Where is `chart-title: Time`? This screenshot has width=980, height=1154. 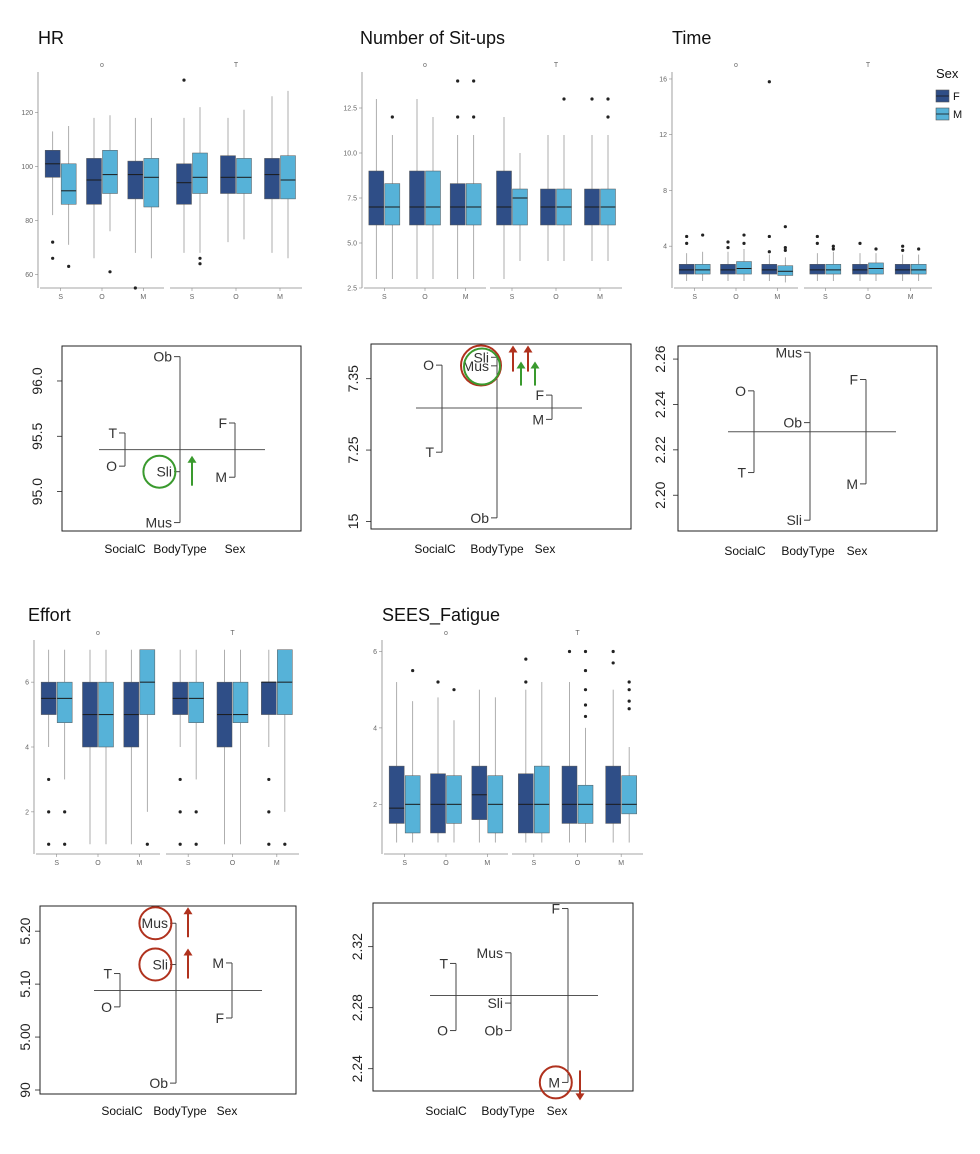
chart-title: Time is located at coordinates (691, 38).